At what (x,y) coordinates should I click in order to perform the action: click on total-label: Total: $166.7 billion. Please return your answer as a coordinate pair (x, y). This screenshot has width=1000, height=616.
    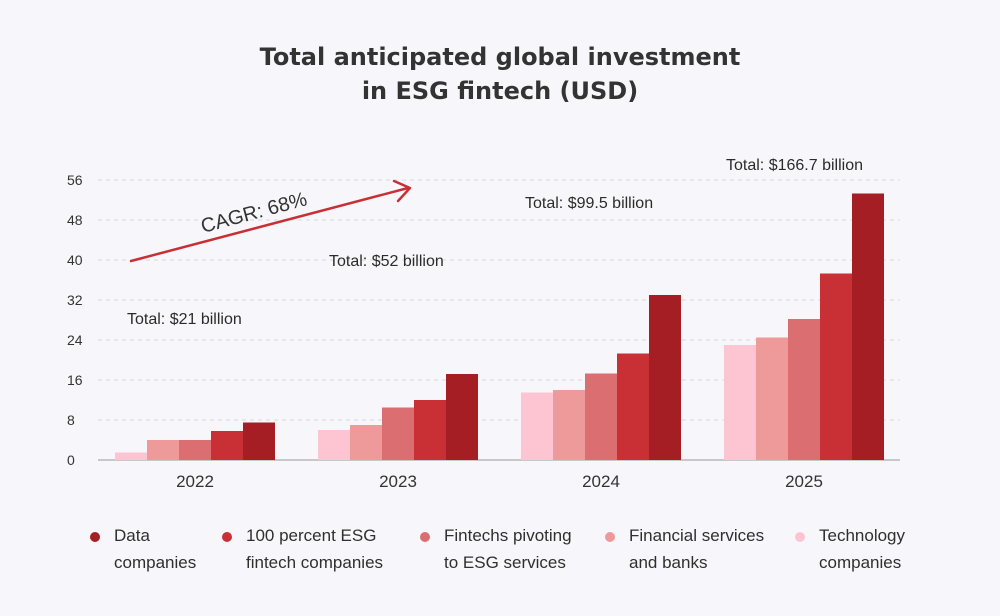
    Looking at the image, I should click on (794, 165).